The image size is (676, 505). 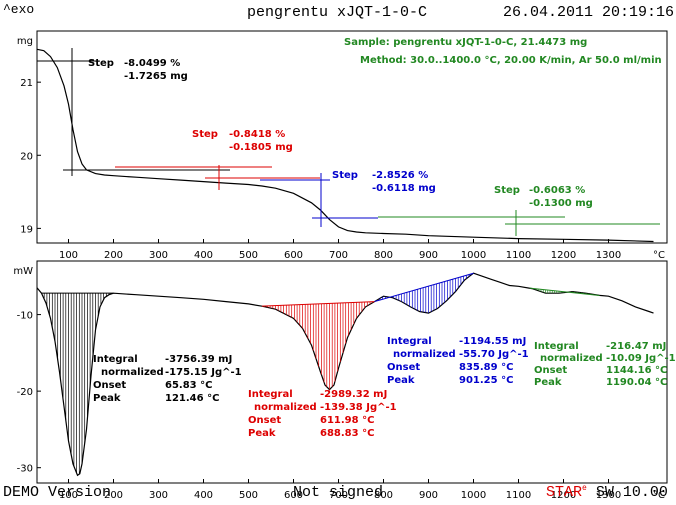 What do you see at coordinates (57, 492) in the screenshot?
I see `footer-demo: DEMO Version` at bounding box center [57, 492].